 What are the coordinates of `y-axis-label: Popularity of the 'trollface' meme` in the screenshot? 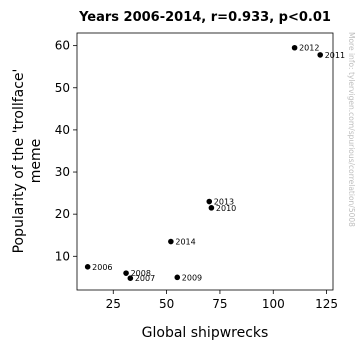 It's located at (27, 161).